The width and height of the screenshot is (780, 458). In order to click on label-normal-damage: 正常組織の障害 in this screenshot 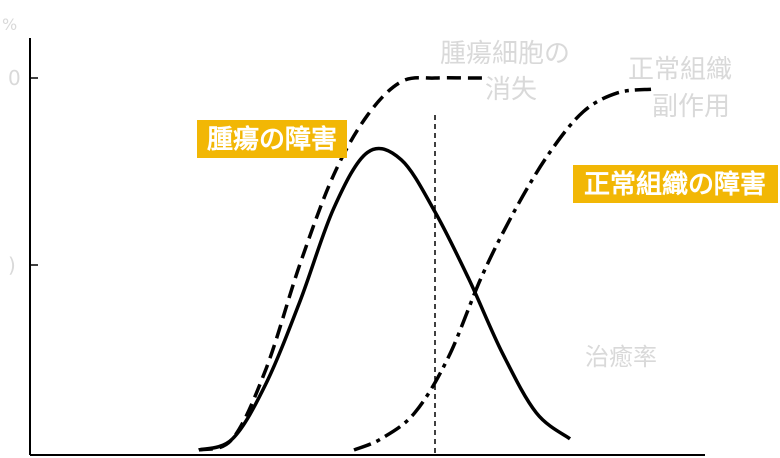, I will do `click(675, 184)`.